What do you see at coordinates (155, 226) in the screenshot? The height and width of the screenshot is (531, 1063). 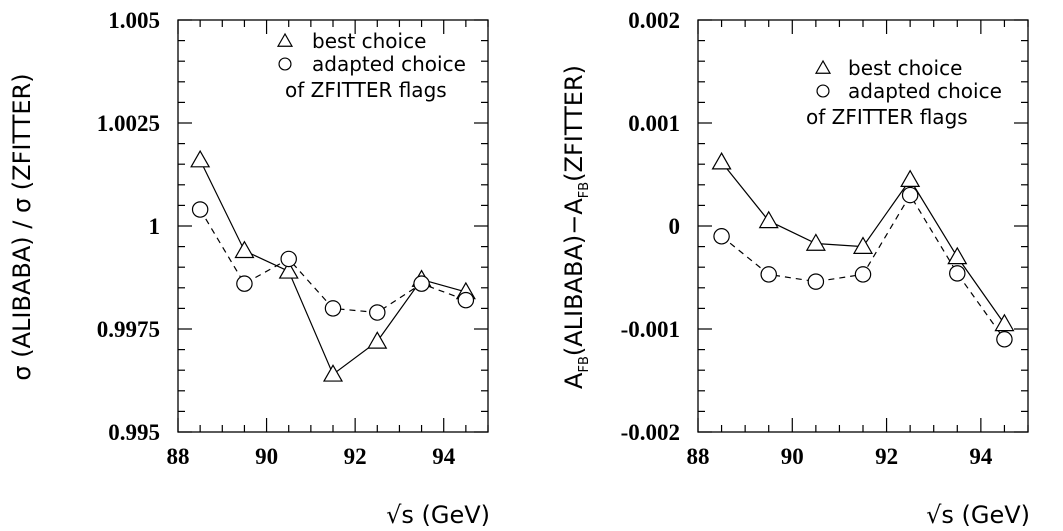 I see `left-y-tick-label: 1` at bounding box center [155, 226].